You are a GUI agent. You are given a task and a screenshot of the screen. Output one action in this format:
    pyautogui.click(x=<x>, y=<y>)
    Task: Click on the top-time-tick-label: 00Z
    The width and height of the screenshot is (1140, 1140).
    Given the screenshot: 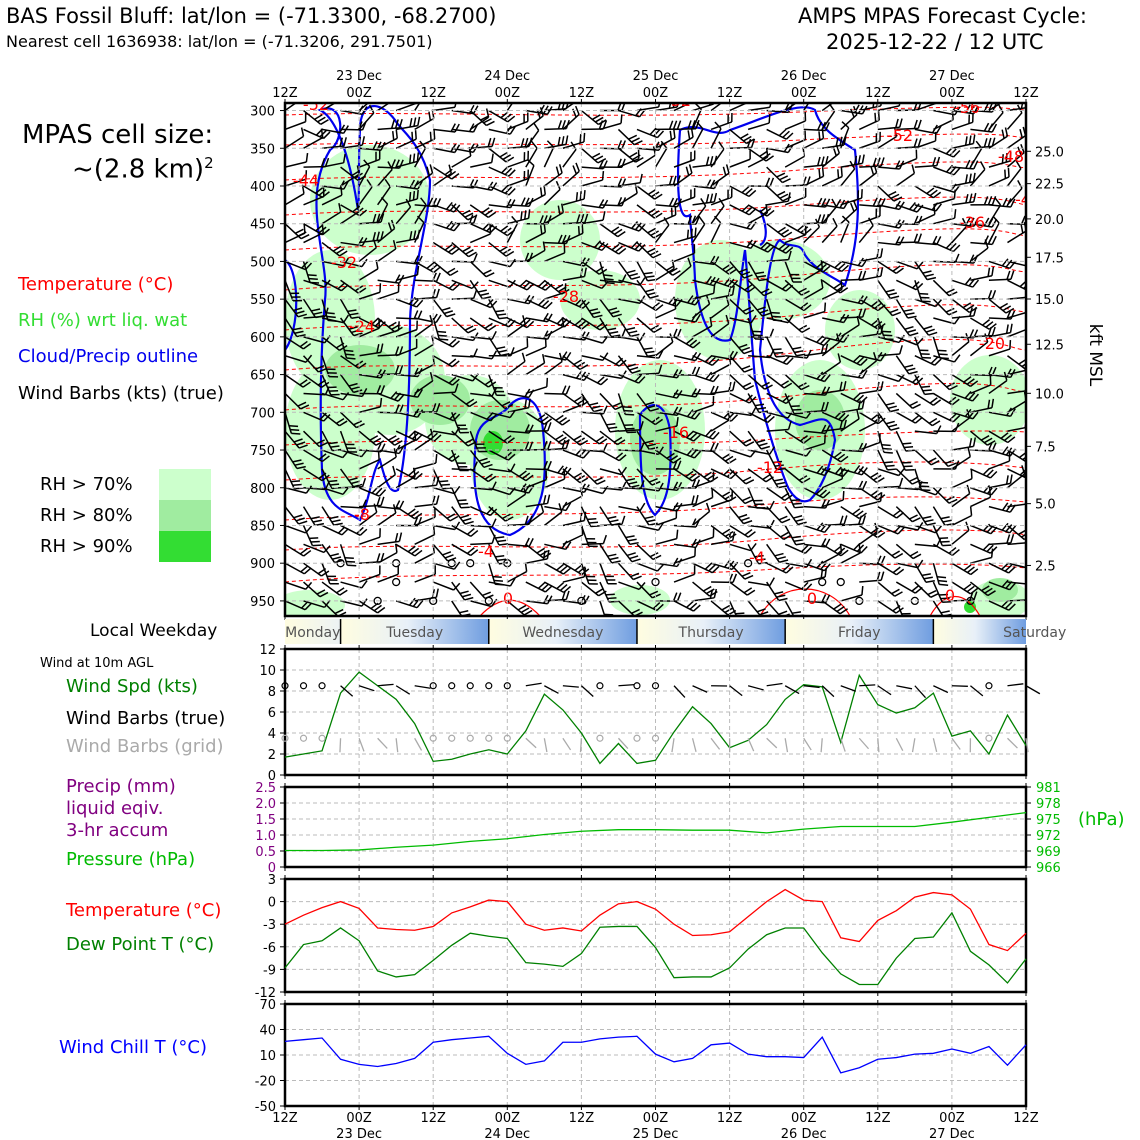 What is the action you would take?
    pyautogui.click(x=952, y=93)
    